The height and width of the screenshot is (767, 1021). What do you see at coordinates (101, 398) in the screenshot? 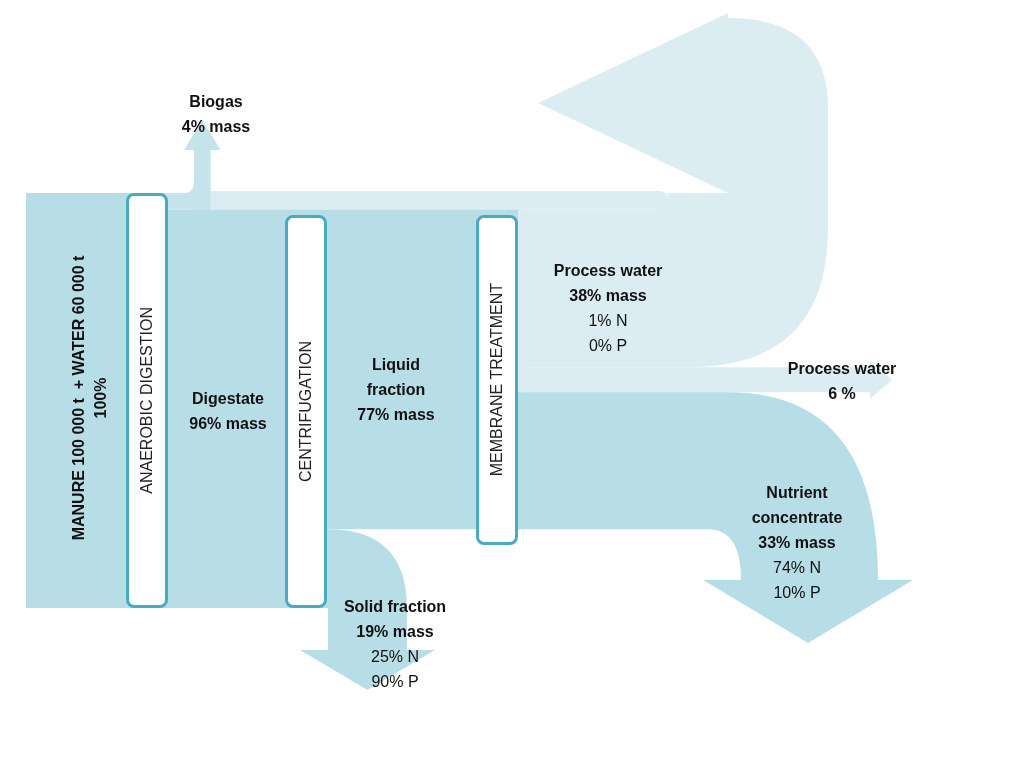
I see `data-label: 100%` at bounding box center [101, 398].